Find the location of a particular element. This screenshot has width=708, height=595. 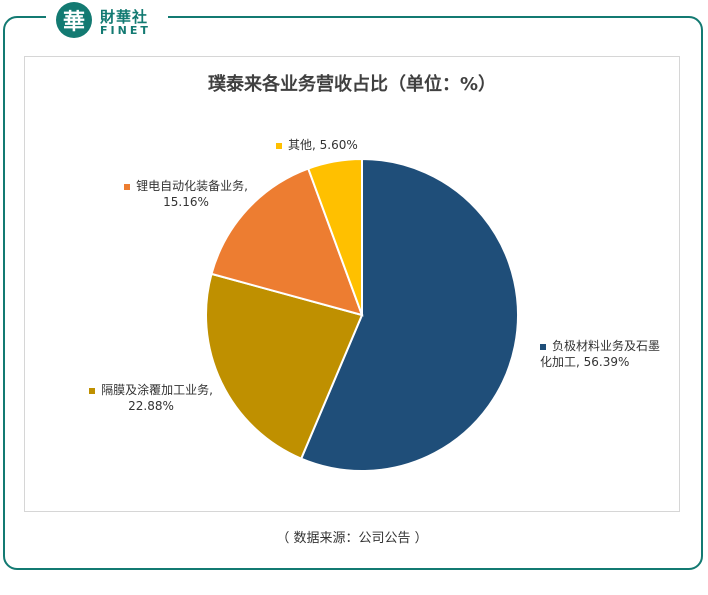

brand-name-cn: 財華社 is located at coordinates (124, 17).